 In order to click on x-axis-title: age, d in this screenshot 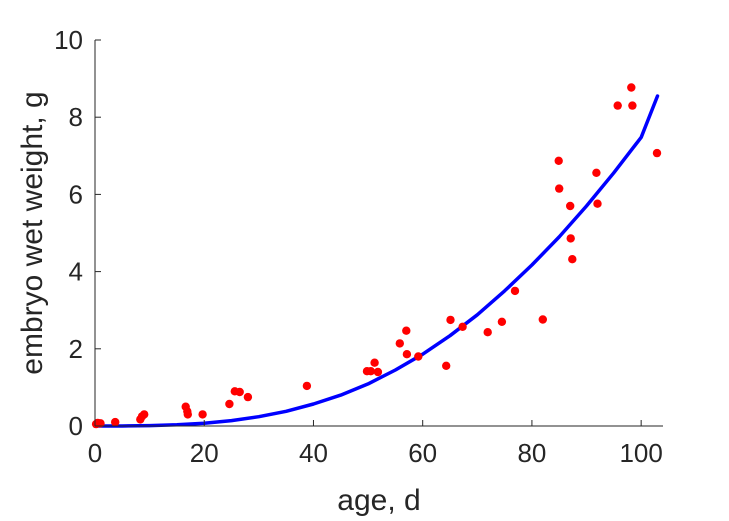, I will do `click(378, 500)`.